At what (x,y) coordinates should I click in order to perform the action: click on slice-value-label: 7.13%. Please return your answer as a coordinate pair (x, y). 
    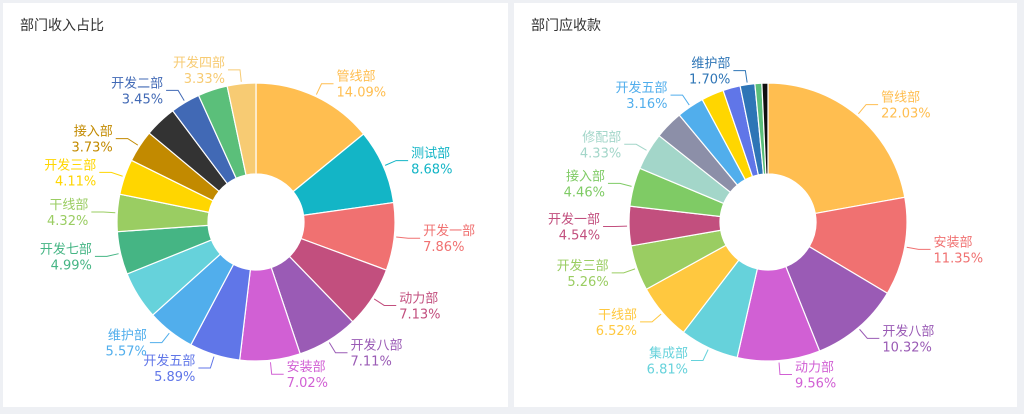
    Looking at the image, I should click on (419, 314).